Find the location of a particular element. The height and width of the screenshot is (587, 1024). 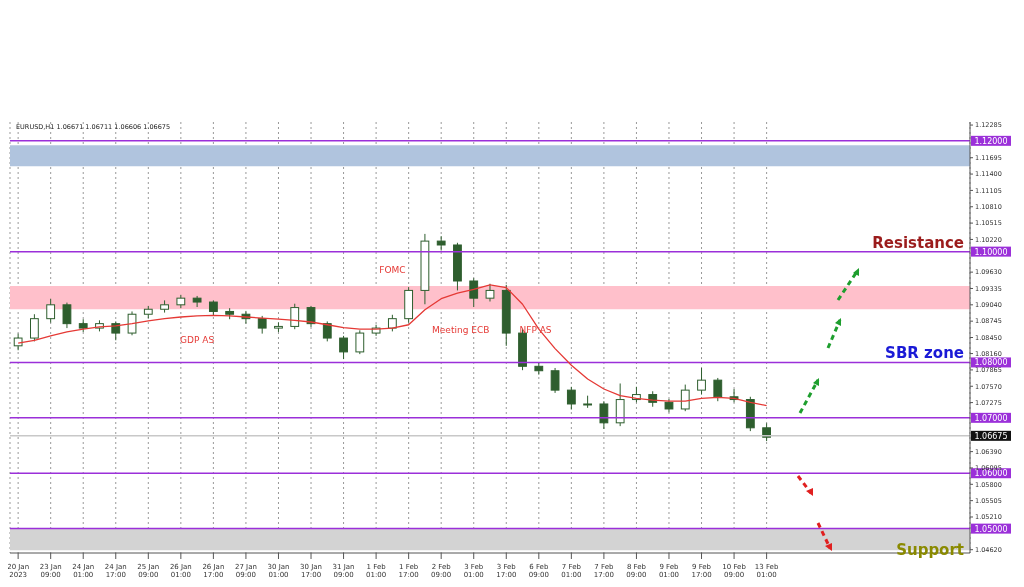

annotation: Resistance is located at coordinates (918, 243).